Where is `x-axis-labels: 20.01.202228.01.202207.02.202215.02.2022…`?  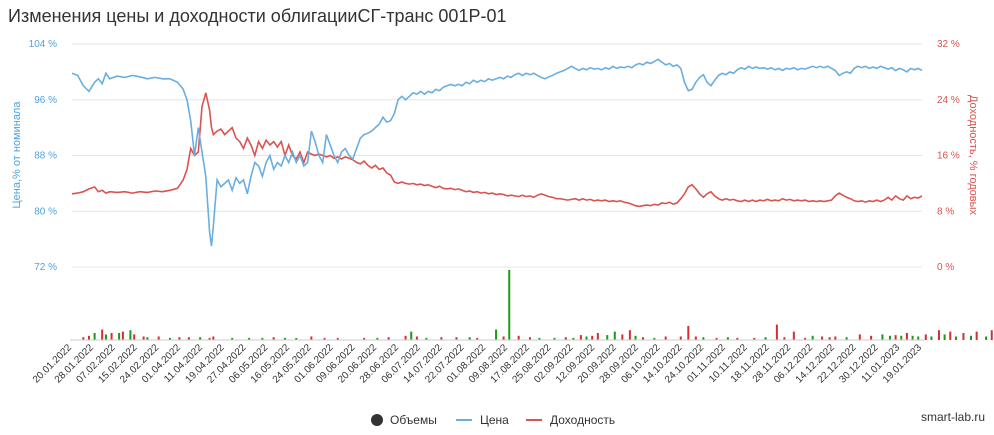 x-axis-labels: 20.01.202228.01.202207.02.202215.02.2022… is located at coordinates (477, 364).